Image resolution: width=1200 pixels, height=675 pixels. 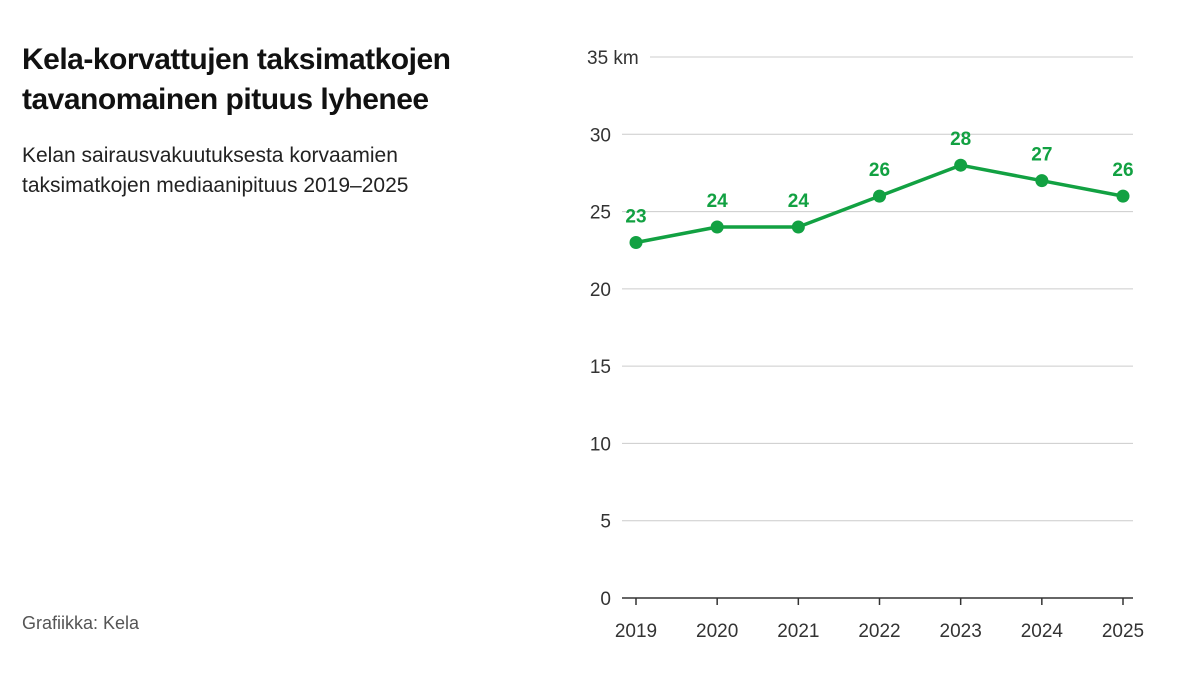 I want to click on data-labels: 23 24 24 26 28 27 26, so click(x=879, y=178).